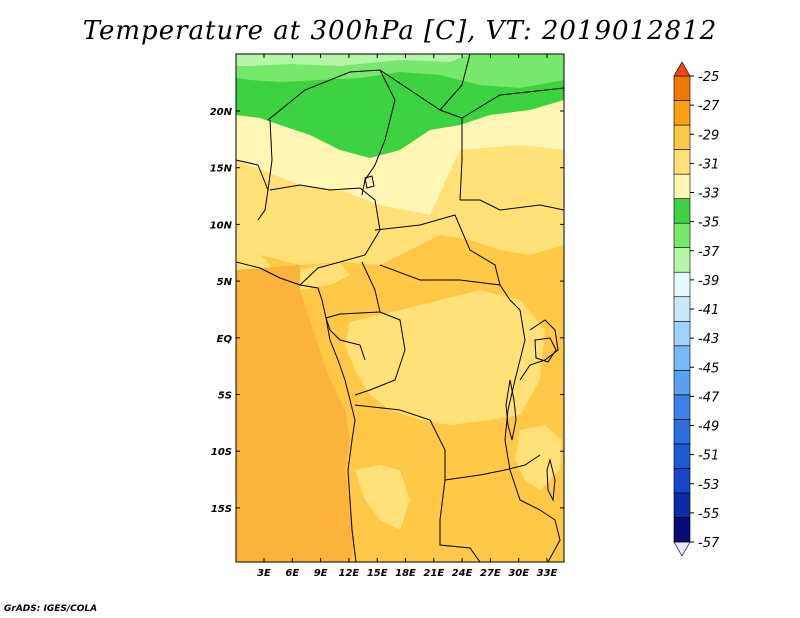  I want to click on border-congo, so click(380, 353).